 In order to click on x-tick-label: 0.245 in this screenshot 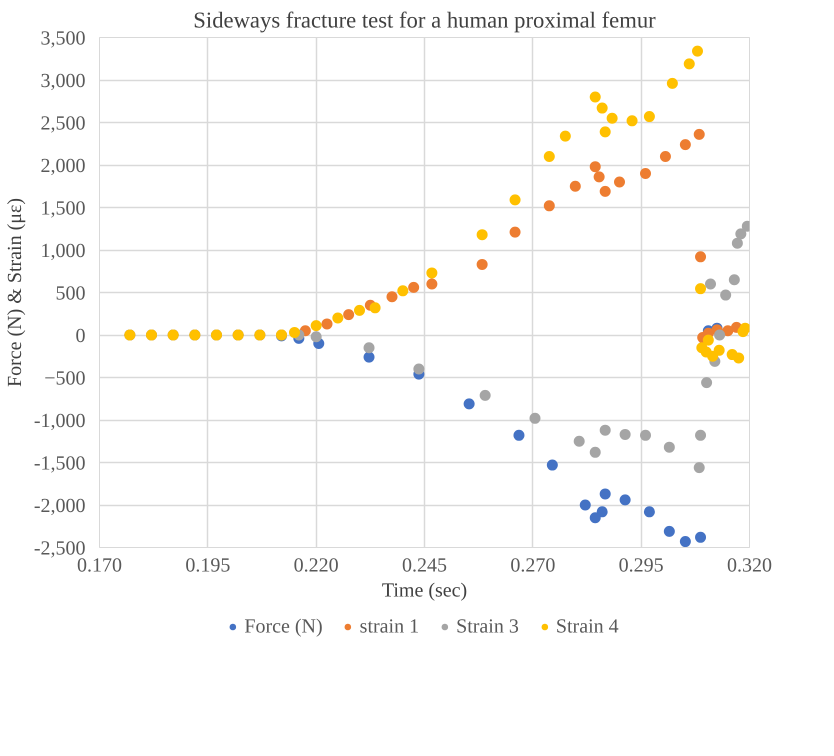, I will do `click(424, 565)`.